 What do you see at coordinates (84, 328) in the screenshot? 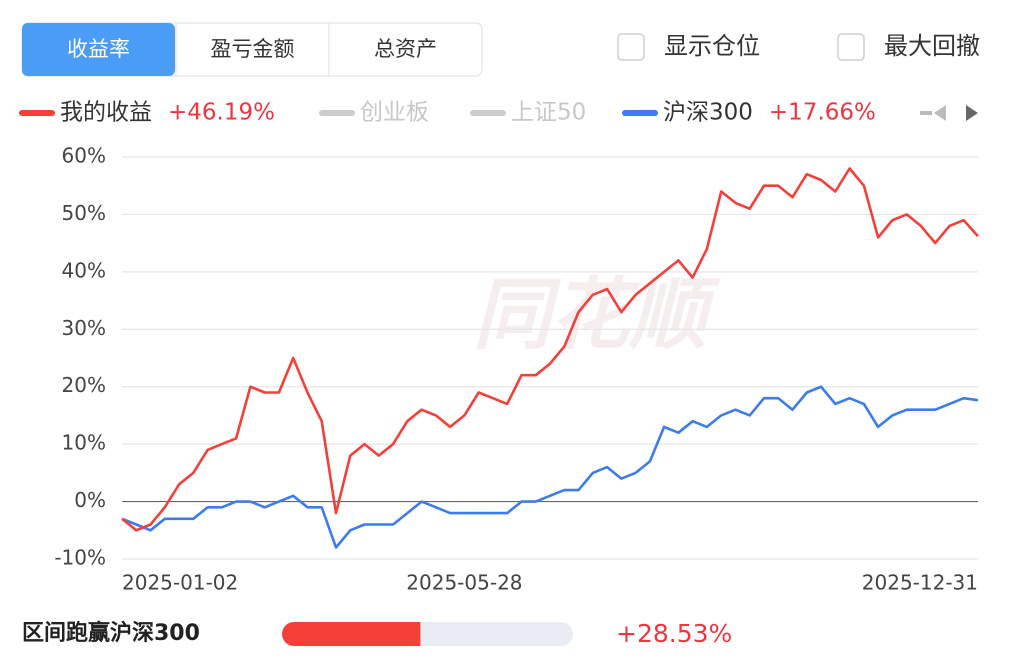
I see `y-tick-label: 30%` at bounding box center [84, 328].